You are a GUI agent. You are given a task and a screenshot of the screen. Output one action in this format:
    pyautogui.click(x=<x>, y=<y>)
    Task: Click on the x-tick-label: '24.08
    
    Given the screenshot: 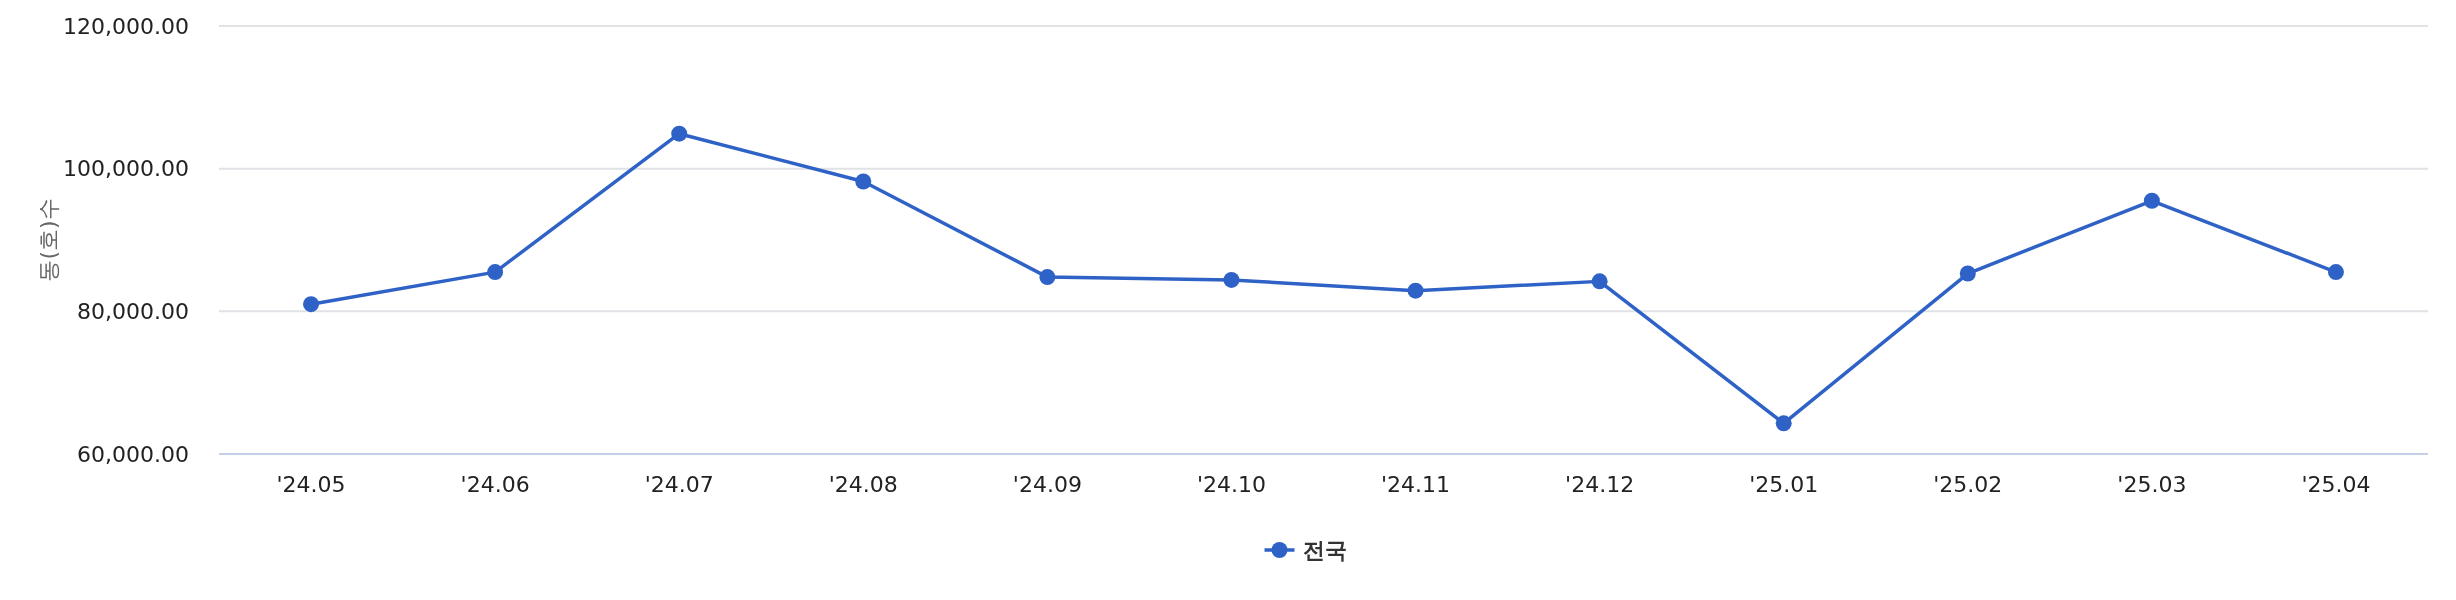 What is the action you would take?
    pyautogui.click(x=863, y=484)
    